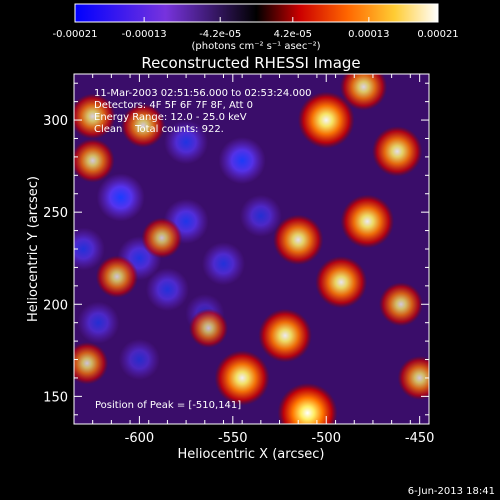 This screenshot has height=500, width=500. I want to click on info-time-range: 11-Mar-2003 02:51:56.000 to 02:53:24.000, so click(203, 93).